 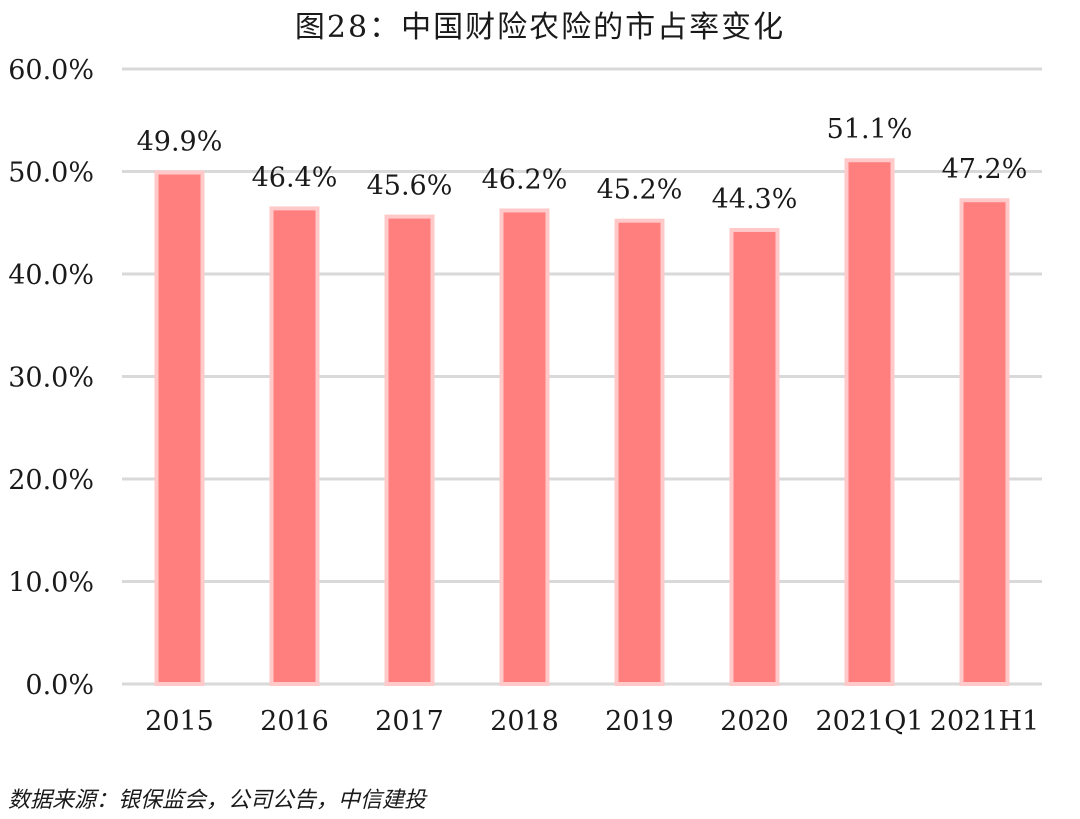 What do you see at coordinates (540, 27) in the screenshot?
I see `chart-title: 图28：中国财险农险的市占率变化` at bounding box center [540, 27].